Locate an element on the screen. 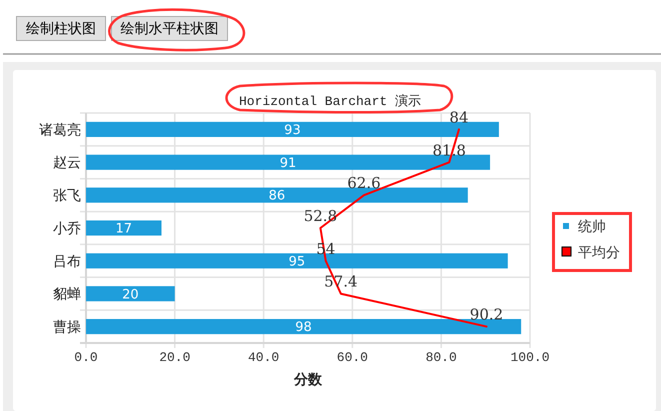  legend-label: 平均分 is located at coordinates (599, 252).